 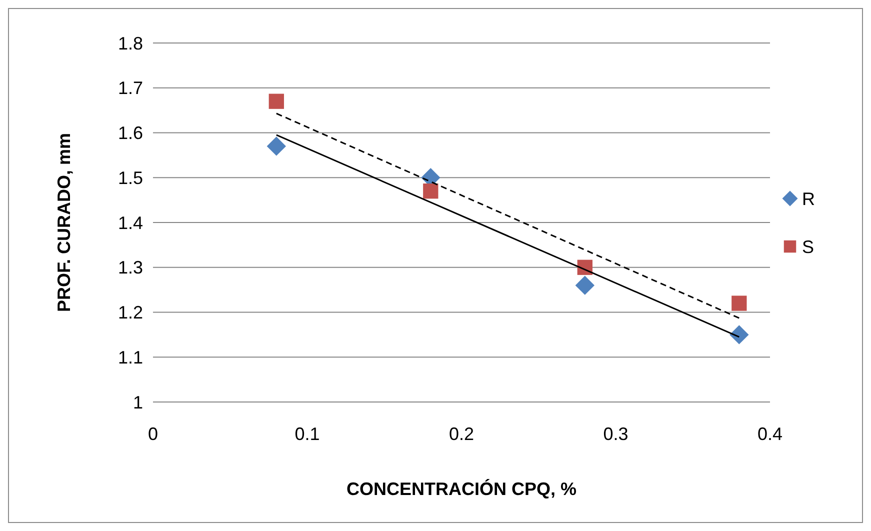 What do you see at coordinates (130, 178) in the screenshot?
I see `y-tick-label: 1.5` at bounding box center [130, 178].